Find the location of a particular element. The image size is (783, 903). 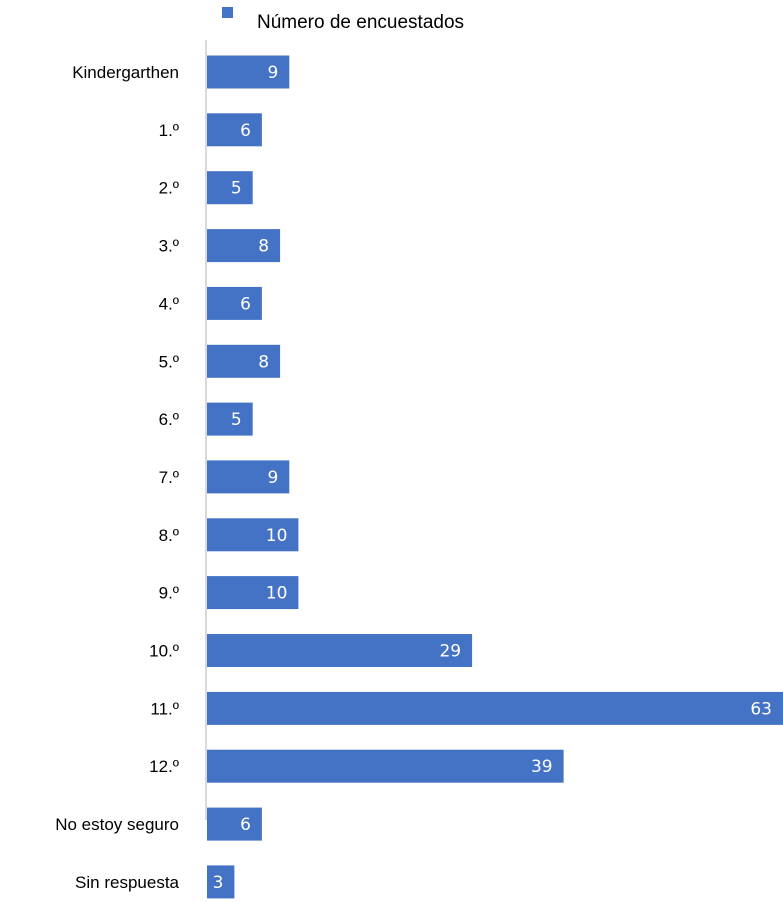

category-label: 11.º is located at coordinates (164, 708).